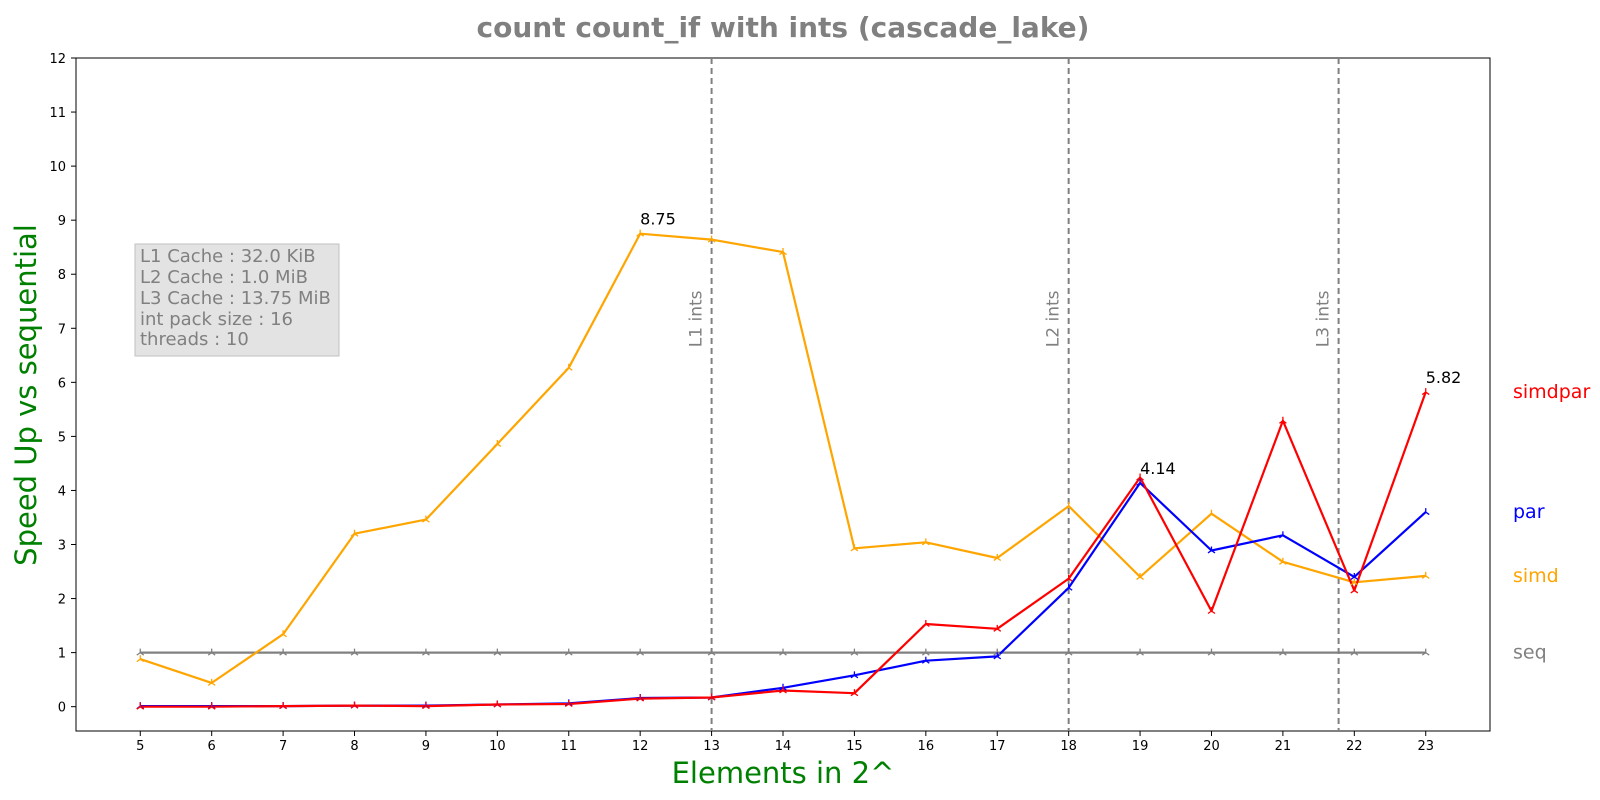  Describe the element at coordinates (497, 746) in the screenshot. I see `x-tick-label: 10` at that location.